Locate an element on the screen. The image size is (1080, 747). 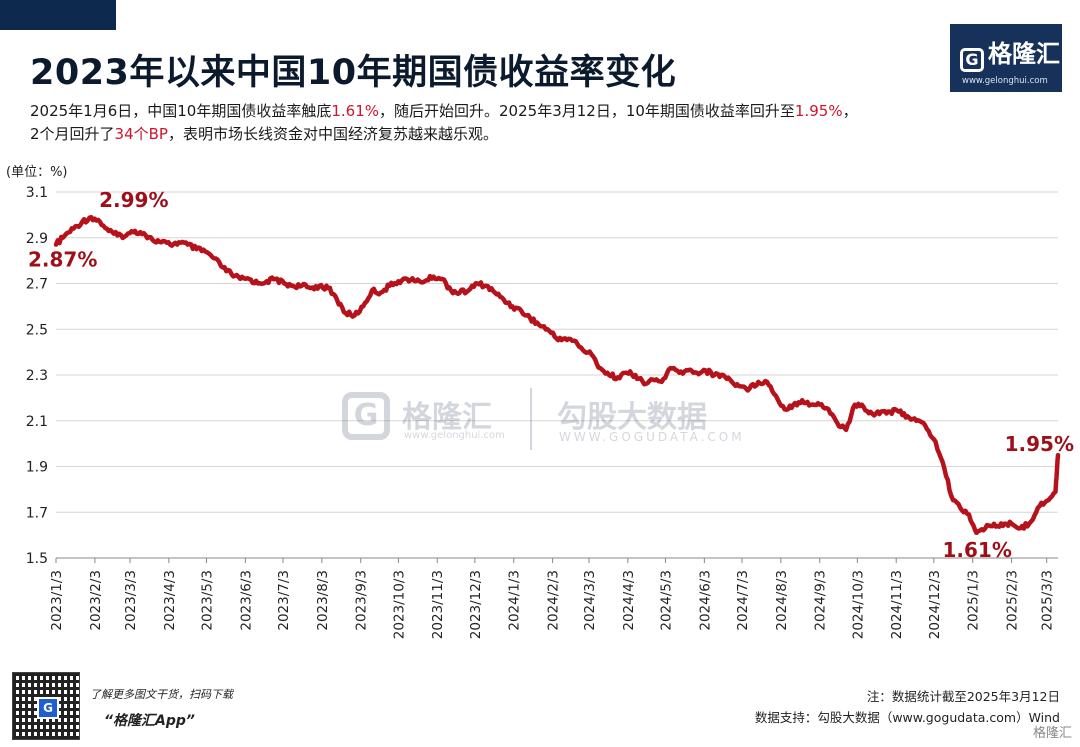
y-tick-label: 1.5 is located at coordinates (37, 559).